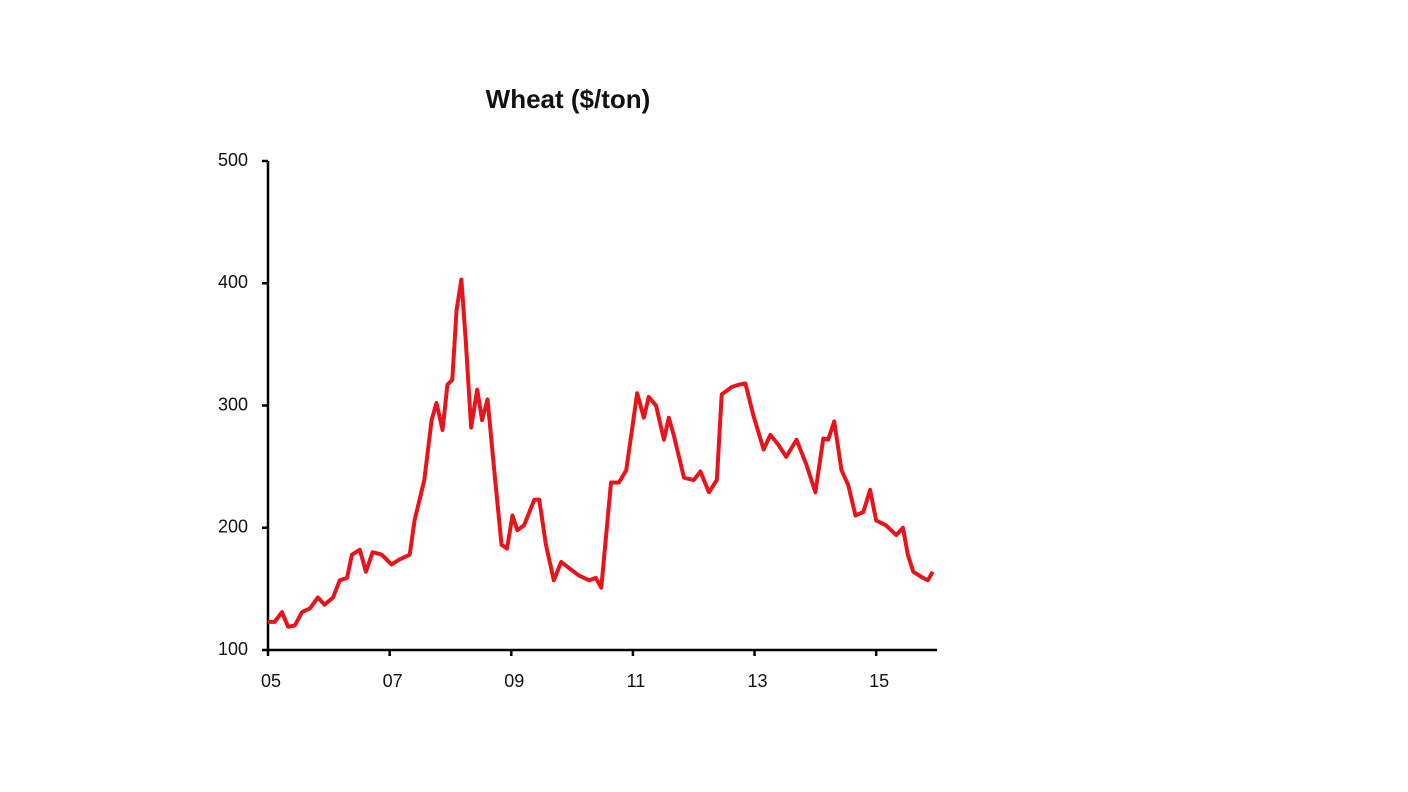 This screenshot has height=792, width=1408. Describe the element at coordinates (233, 527) in the screenshot. I see `y-tick-label: 200` at that location.